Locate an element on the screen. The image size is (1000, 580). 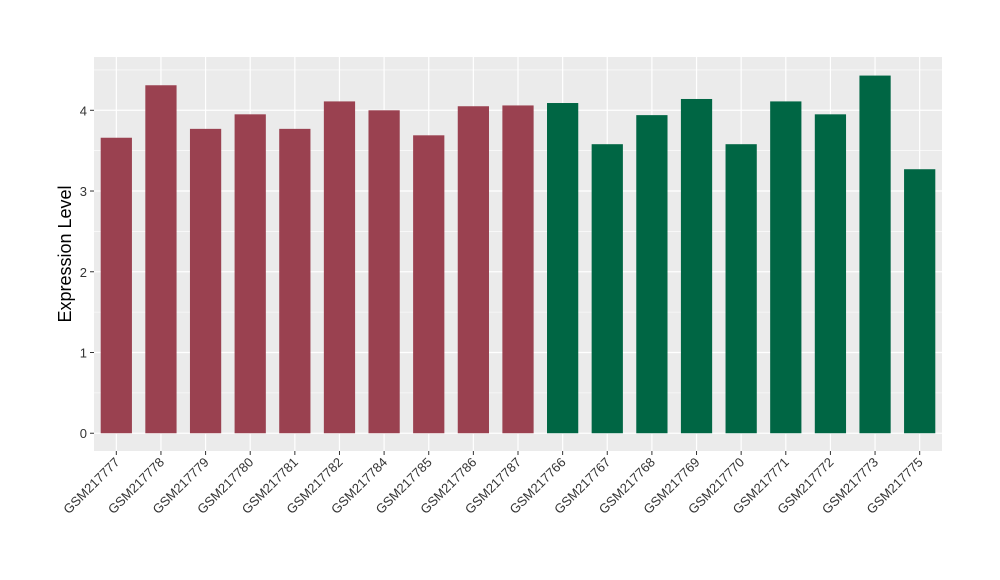
bar-GSM217782 is located at coordinates (339, 267).